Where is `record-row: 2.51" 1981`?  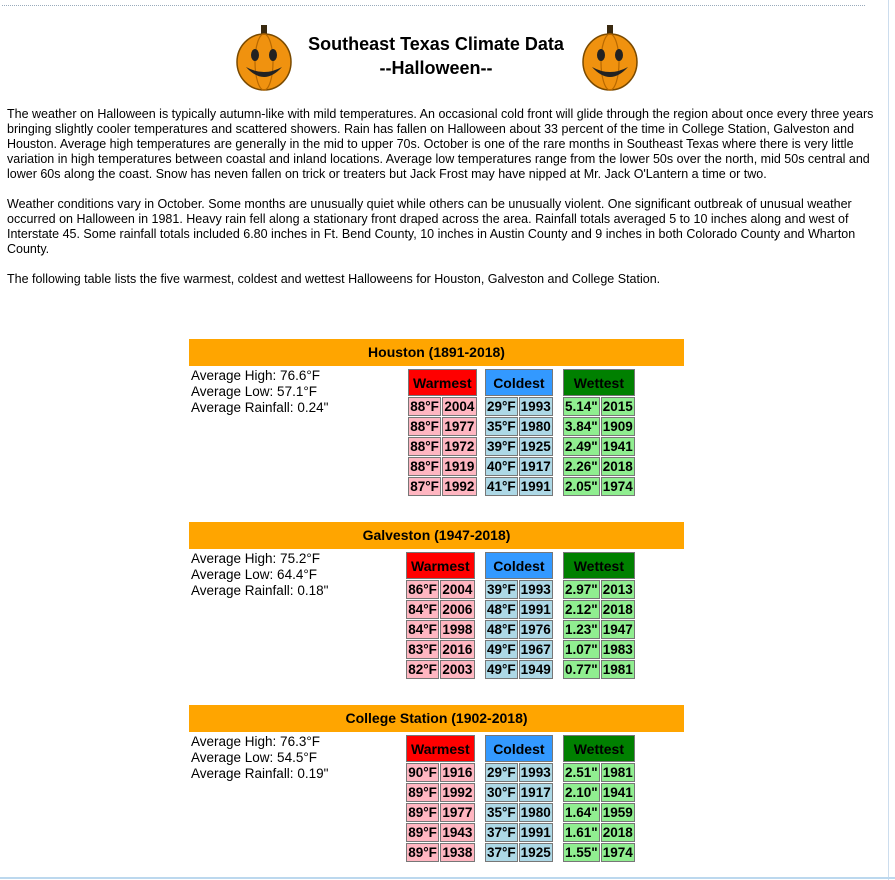 record-row: 2.51" 1981 is located at coordinates (599, 772).